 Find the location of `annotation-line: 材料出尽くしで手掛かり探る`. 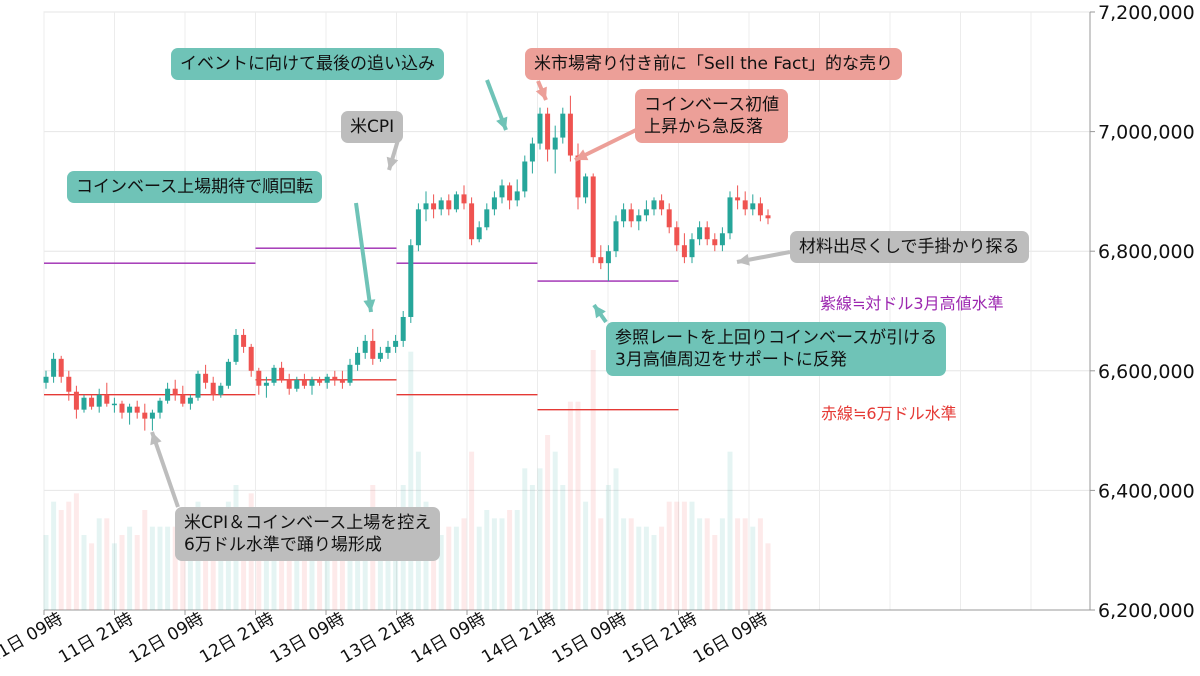

annotation-line: 材料出尽くしで手掛かり探る is located at coordinates (909, 247).